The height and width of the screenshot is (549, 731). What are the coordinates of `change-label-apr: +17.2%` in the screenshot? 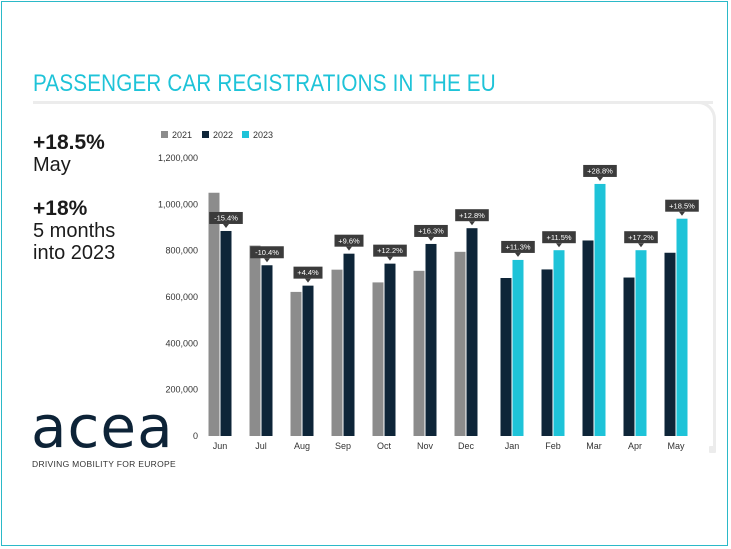 It's located at (641, 237).